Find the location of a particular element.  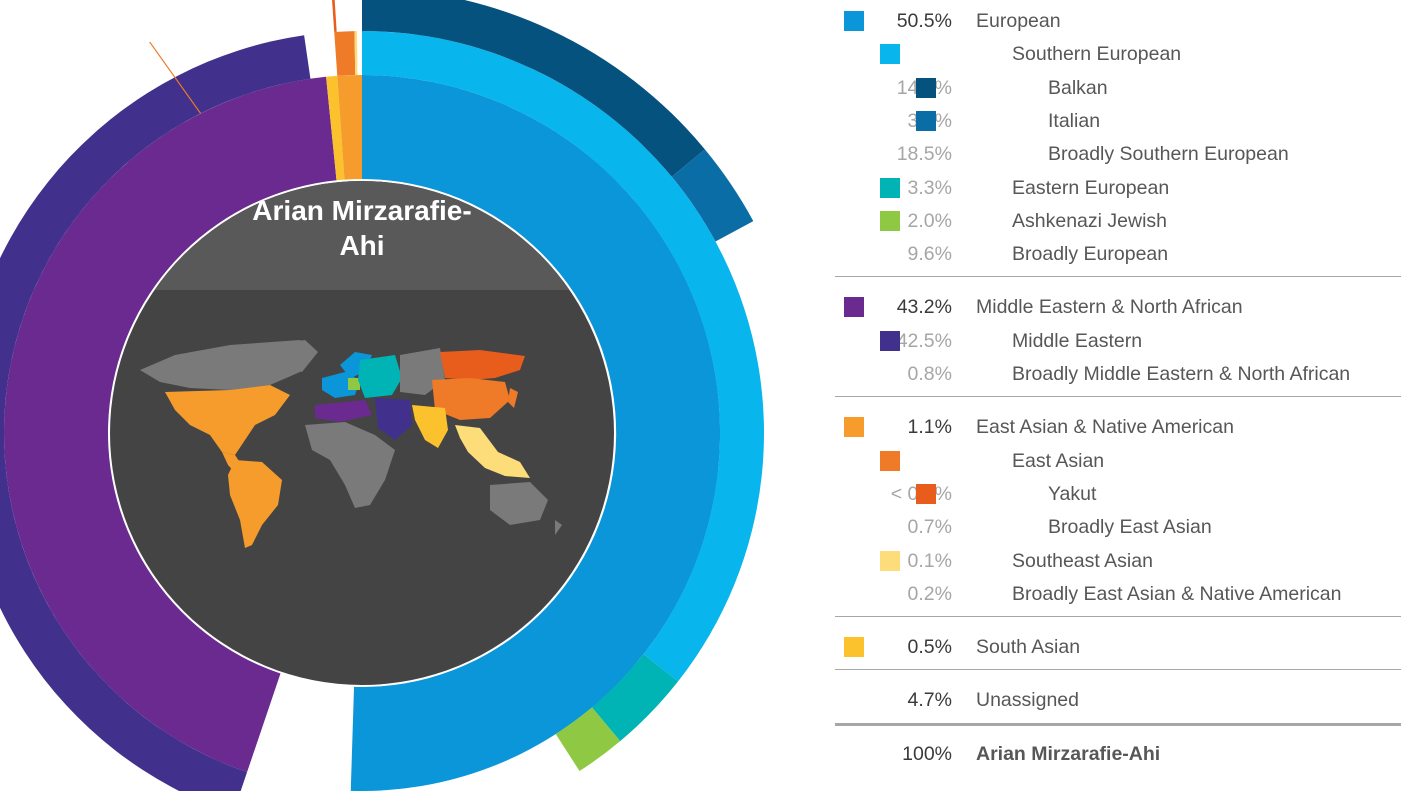

legend-row-middle-eastern-and-north-african: 43.2% Middle Eastern & North African is located at coordinates (1118, 307).